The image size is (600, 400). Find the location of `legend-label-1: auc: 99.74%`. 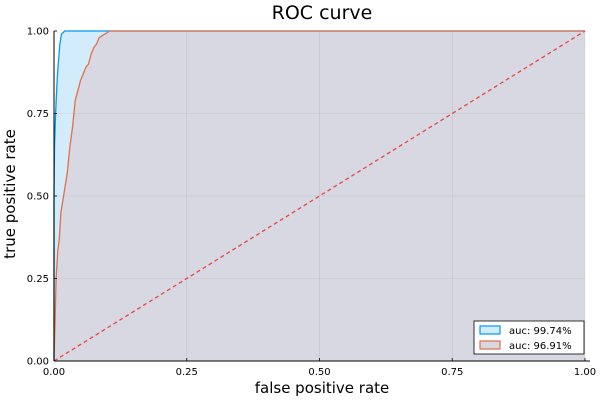

legend-label-1: auc: 99.74% is located at coordinates (540, 331).